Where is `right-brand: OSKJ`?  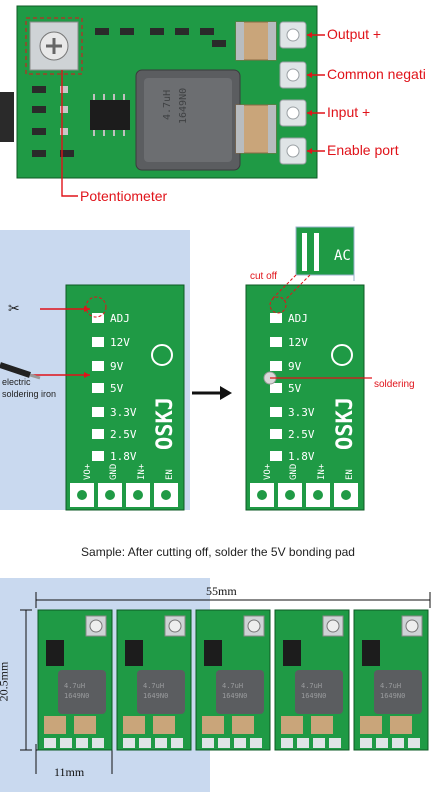 right-brand: OSKJ is located at coordinates (345, 423).